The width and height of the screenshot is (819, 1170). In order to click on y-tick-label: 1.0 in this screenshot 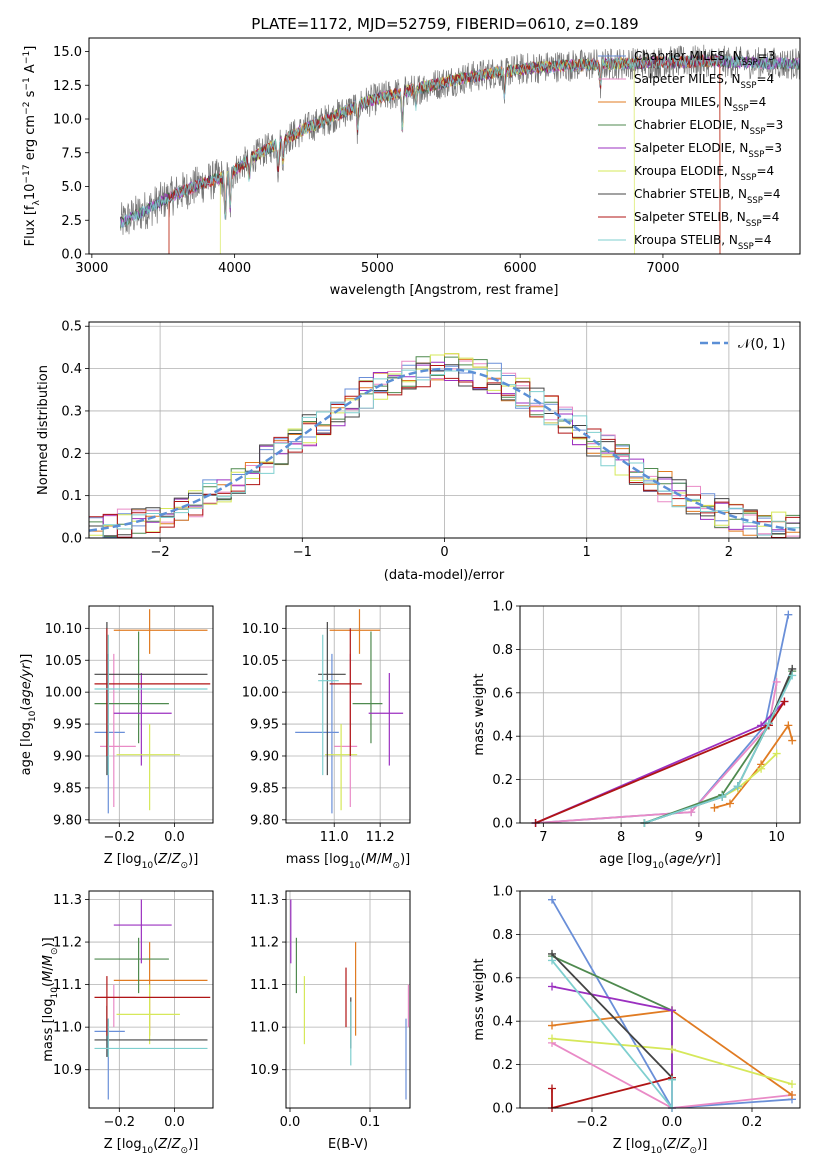, I will do `click(502, 892)`.